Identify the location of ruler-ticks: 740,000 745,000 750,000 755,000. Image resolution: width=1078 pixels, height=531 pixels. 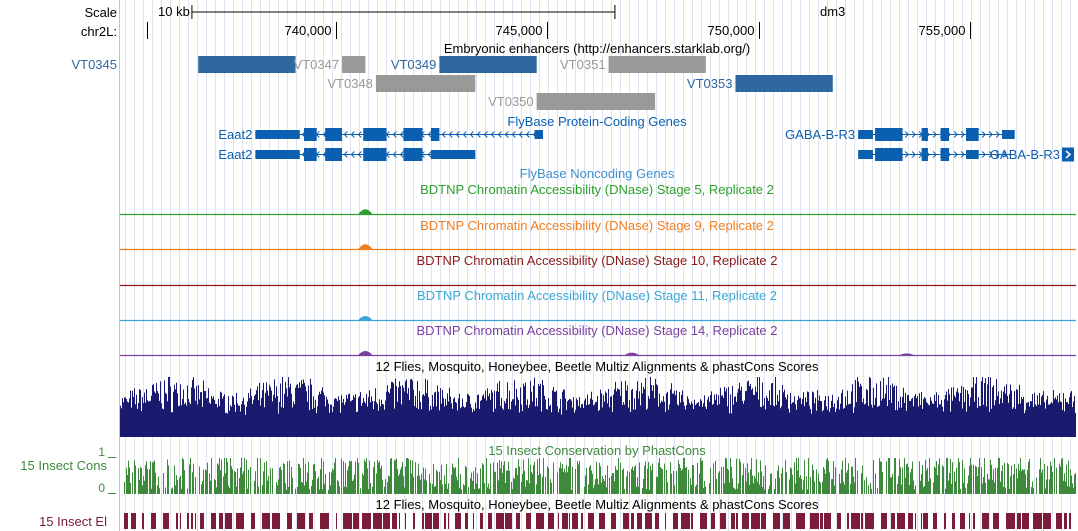
(628, 30).